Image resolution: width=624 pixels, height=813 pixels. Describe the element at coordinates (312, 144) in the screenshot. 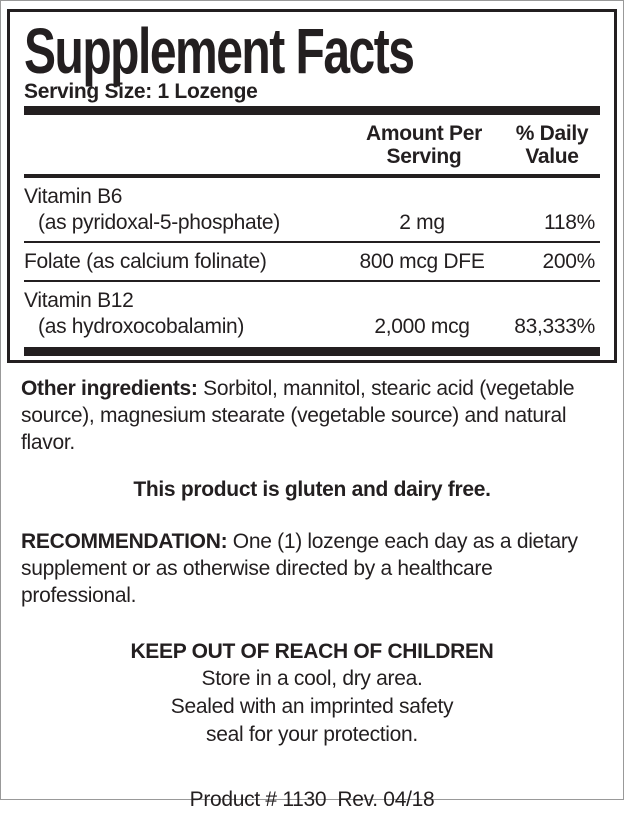

I see `table-header: Amount Per Serving % Daily Value` at that location.